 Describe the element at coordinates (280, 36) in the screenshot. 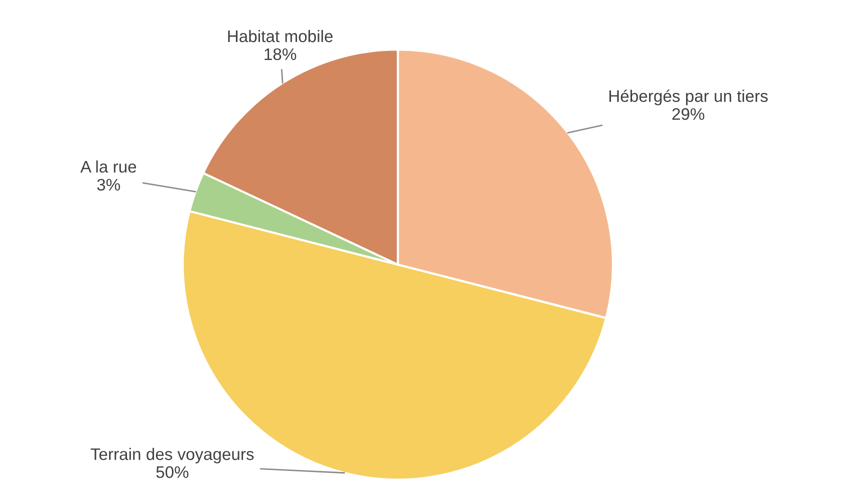

I see `slice-label: Habitat mobile` at that location.